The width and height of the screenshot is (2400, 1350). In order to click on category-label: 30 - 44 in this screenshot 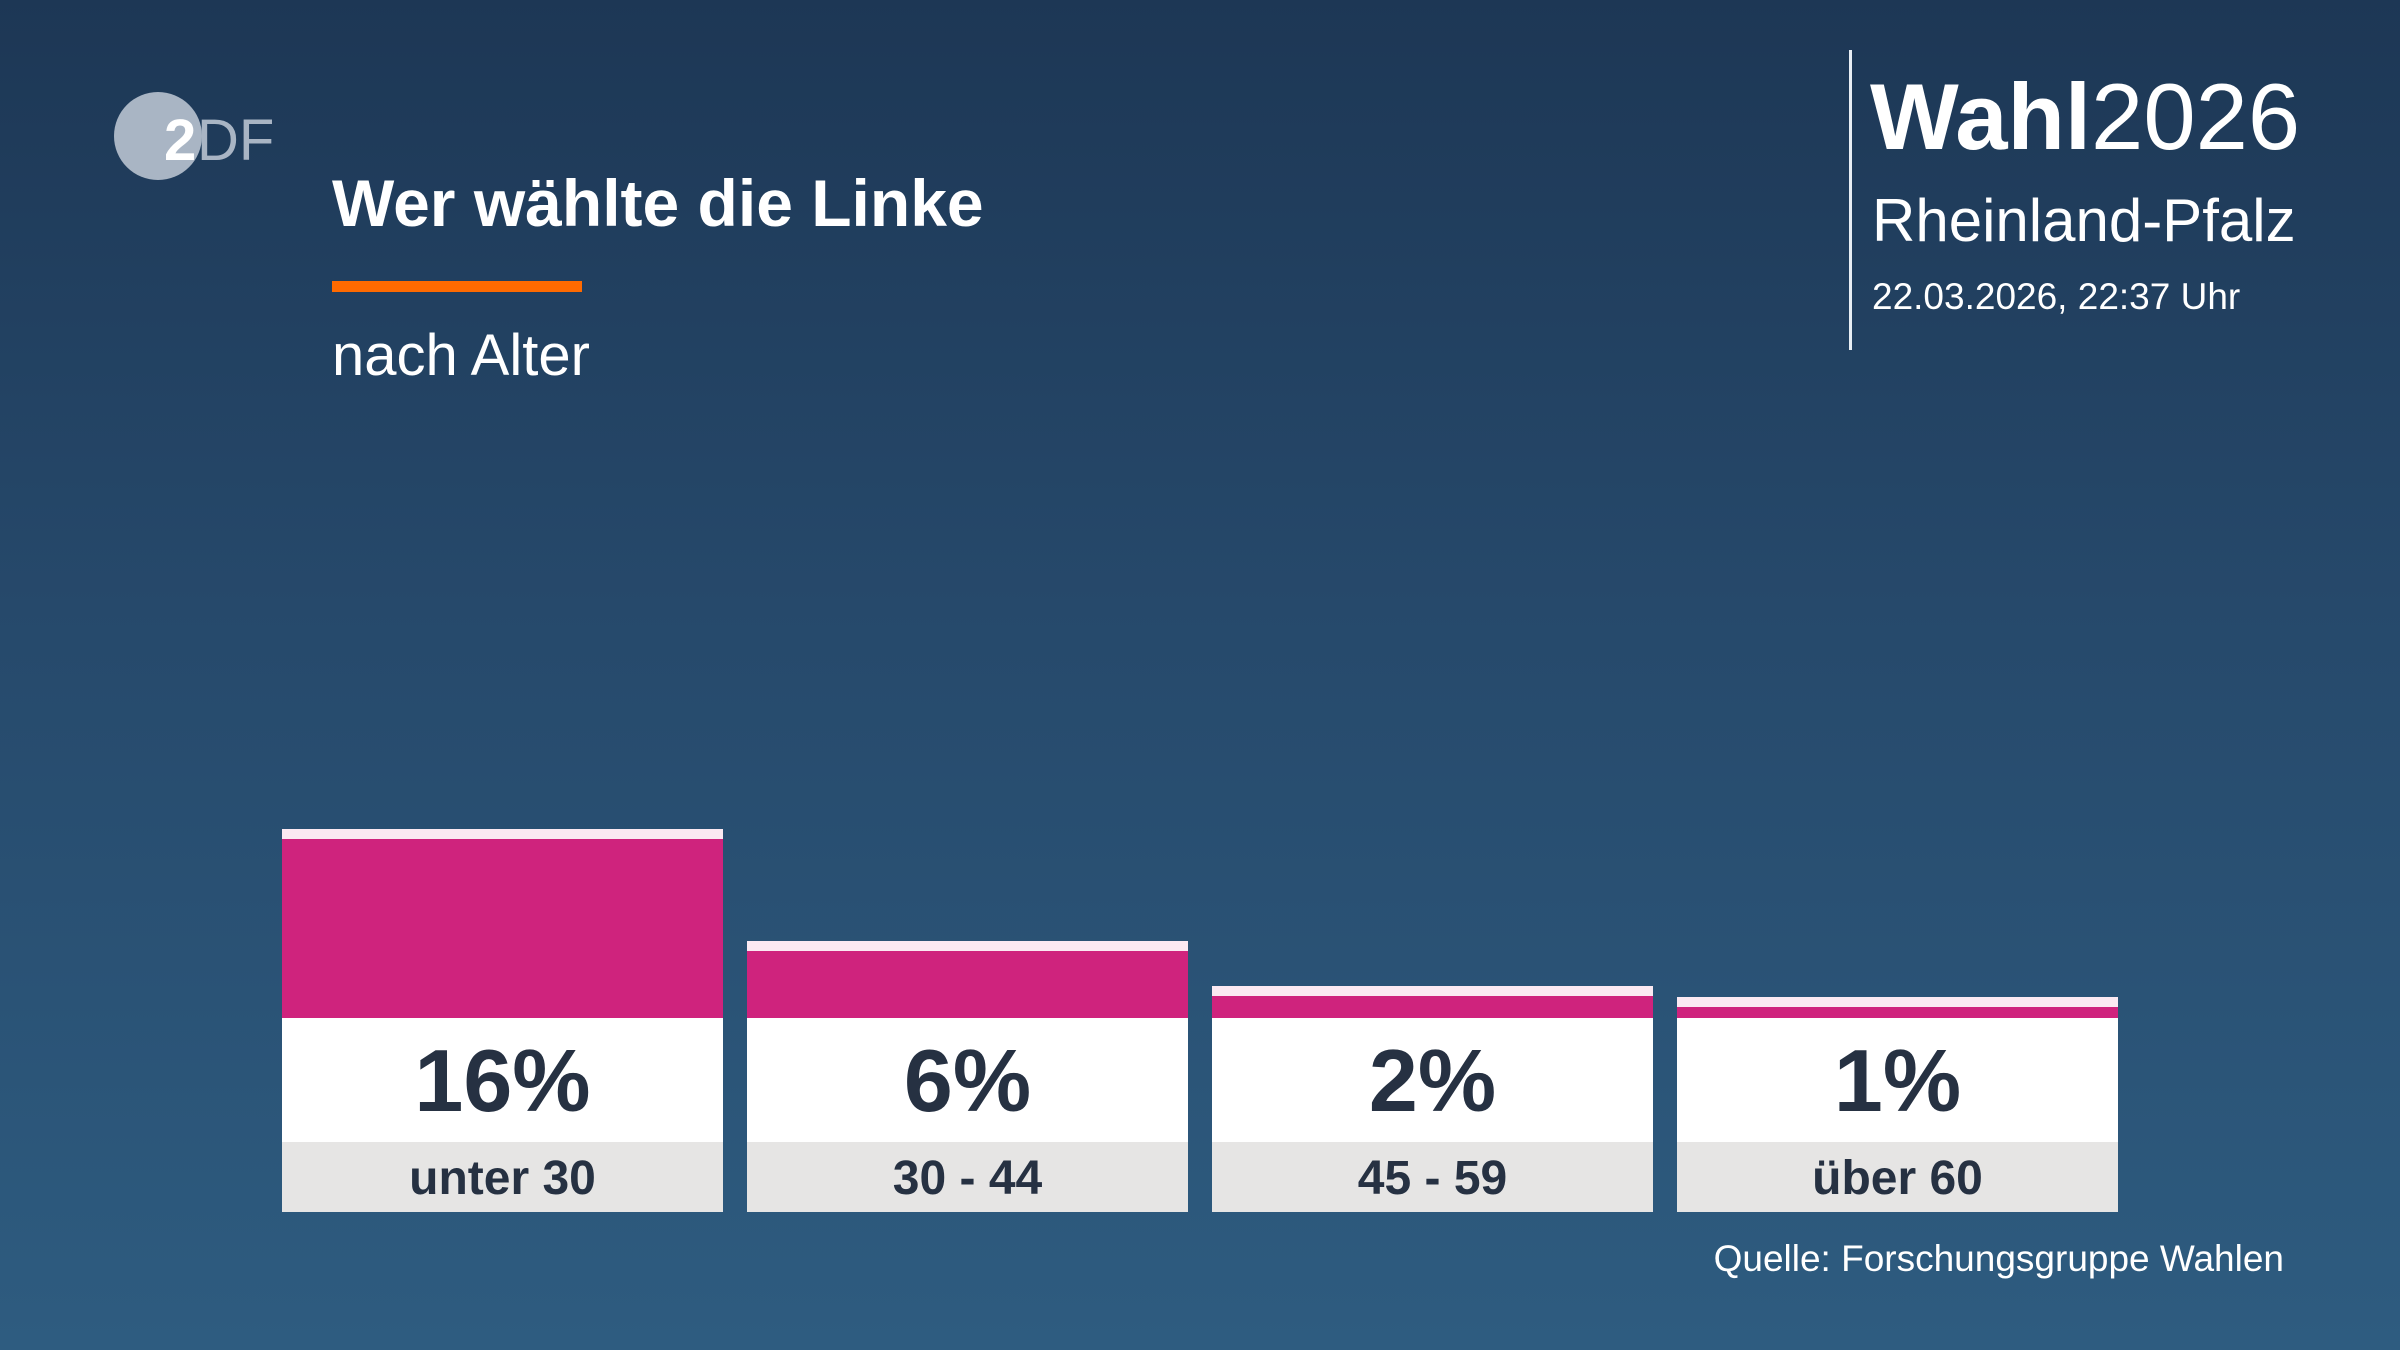, I will do `click(967, 1177)`.